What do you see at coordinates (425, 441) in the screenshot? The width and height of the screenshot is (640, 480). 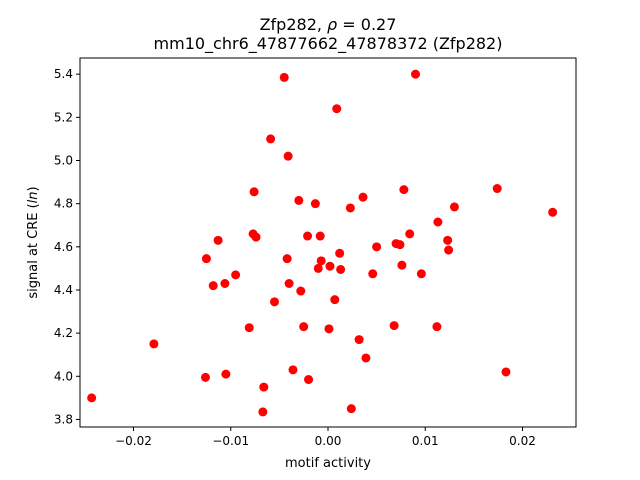 I see `x-tick-label: 0.01` at bounding box center [425, 441].